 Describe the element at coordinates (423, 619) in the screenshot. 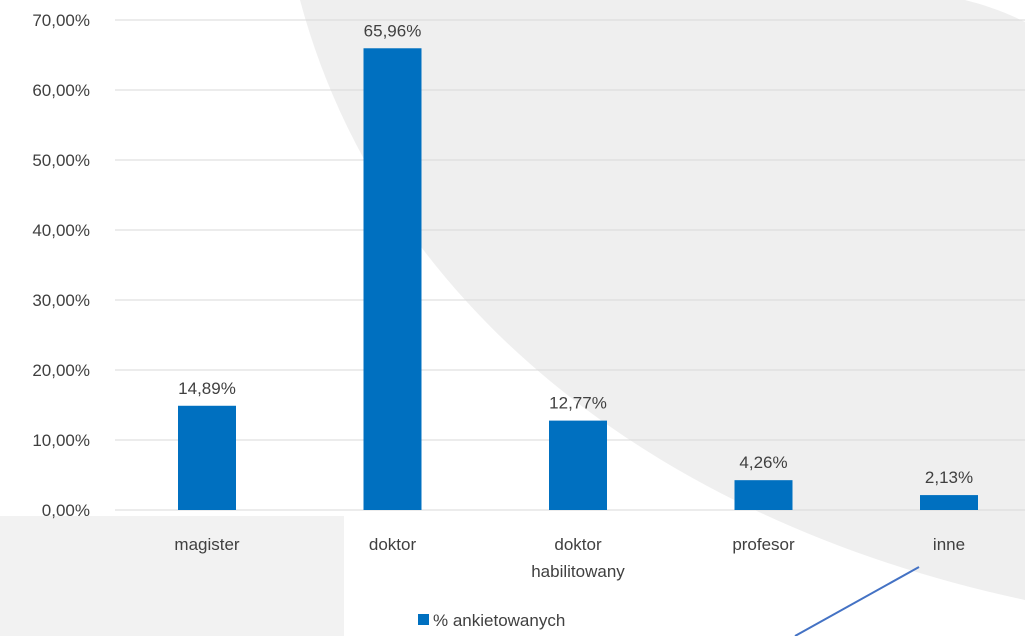

I see `legend-swatch` at that location.